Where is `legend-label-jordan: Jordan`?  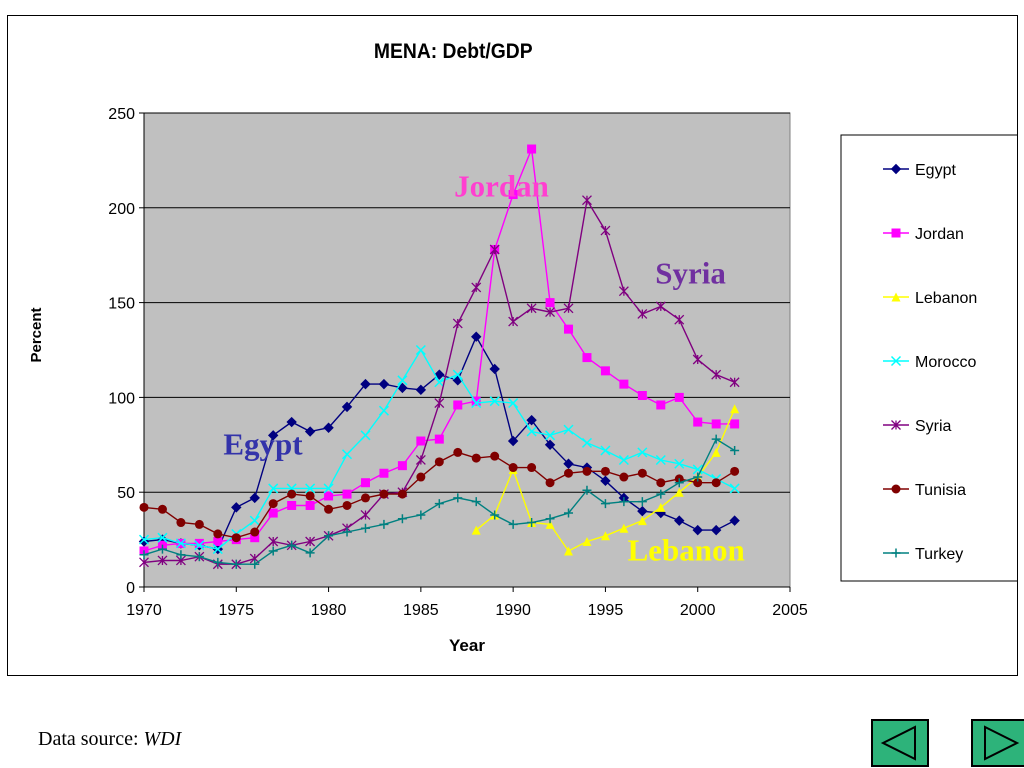
legend-label-jordan: Jordan is located at coordinates (939, 234).